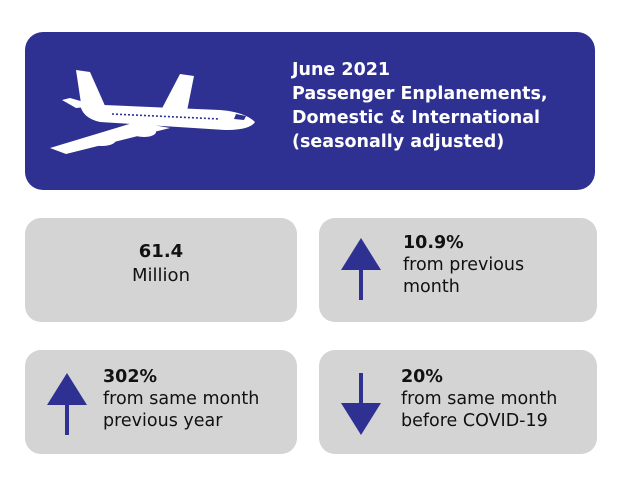  I want to click on prev-year-line-1: from same month, so click(181, 399).